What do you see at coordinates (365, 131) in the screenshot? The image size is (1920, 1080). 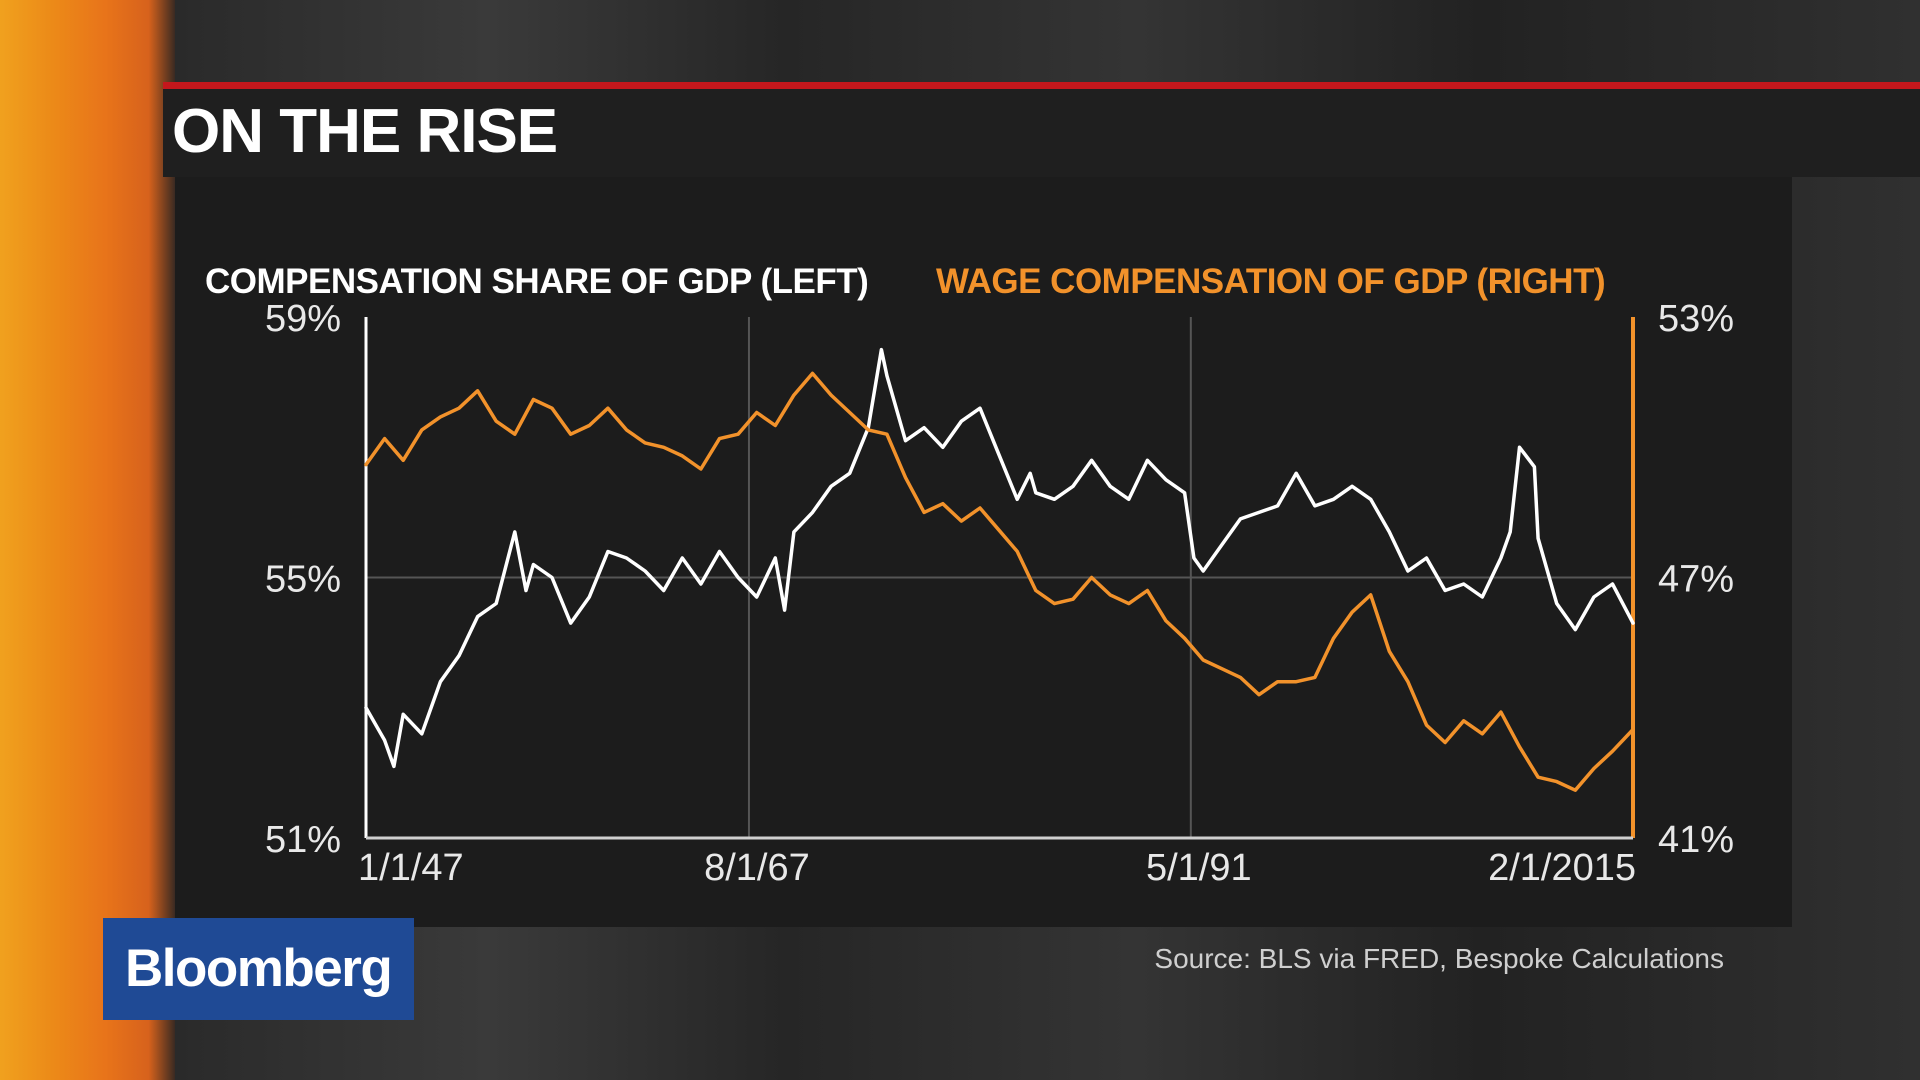 I see `page-title: ON THE RISE` at bounding box center [365, 131].